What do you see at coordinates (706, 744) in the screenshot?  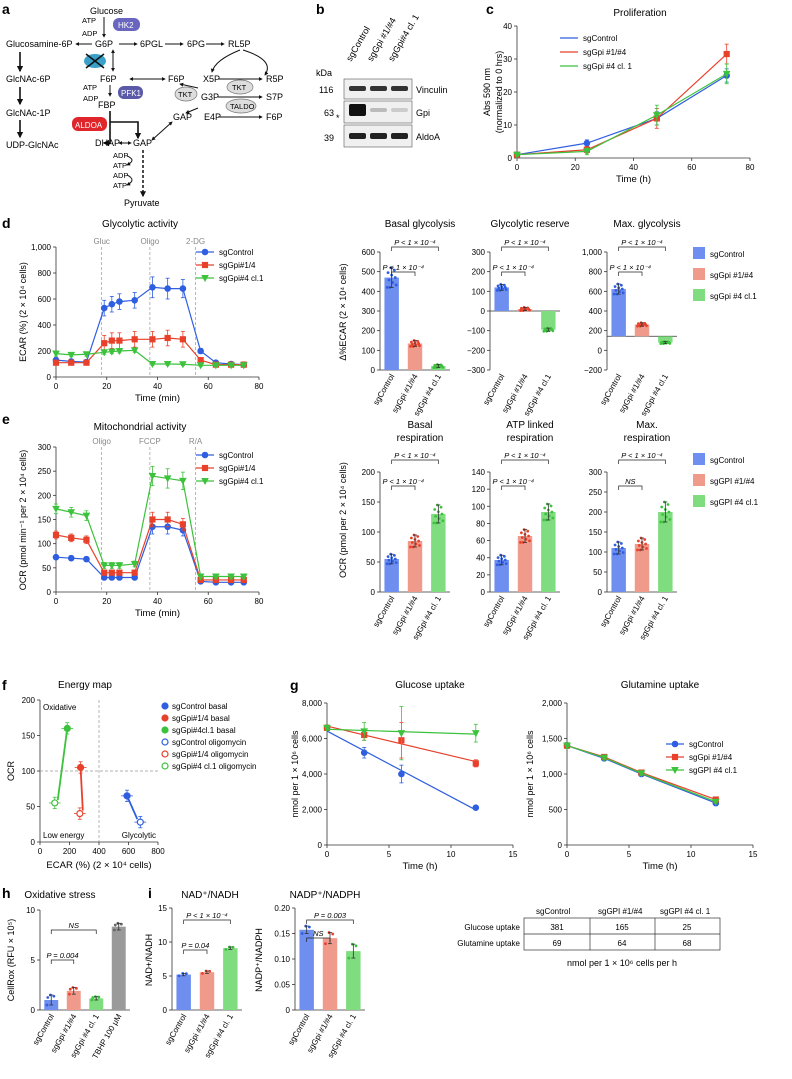 I see `legend-label: sgControl` at bounding box center [706, 744].